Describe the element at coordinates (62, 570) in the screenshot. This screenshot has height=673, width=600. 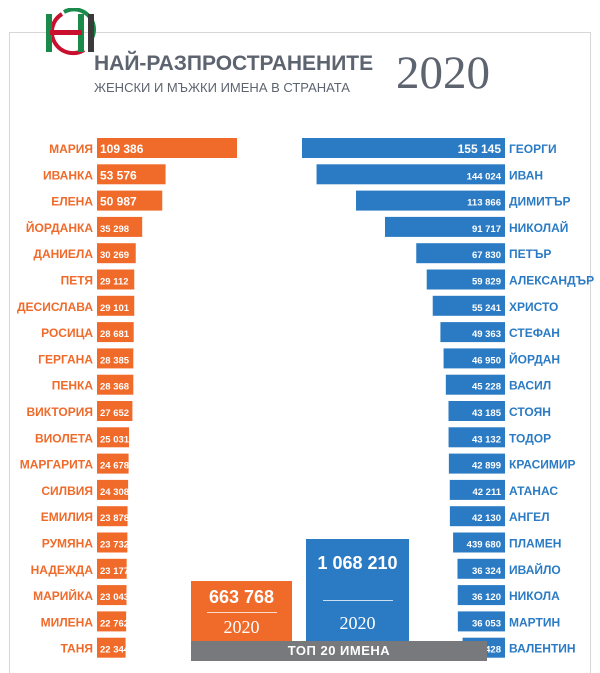
I see `female-name-label: НАДЕЖДА` at that location.